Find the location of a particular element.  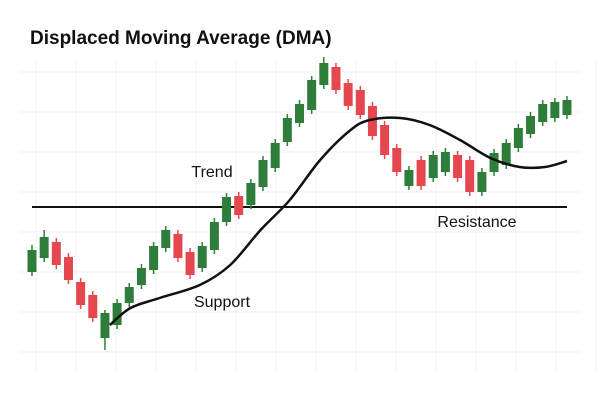

annotation: Resistance is located at coordinates (476, 222).